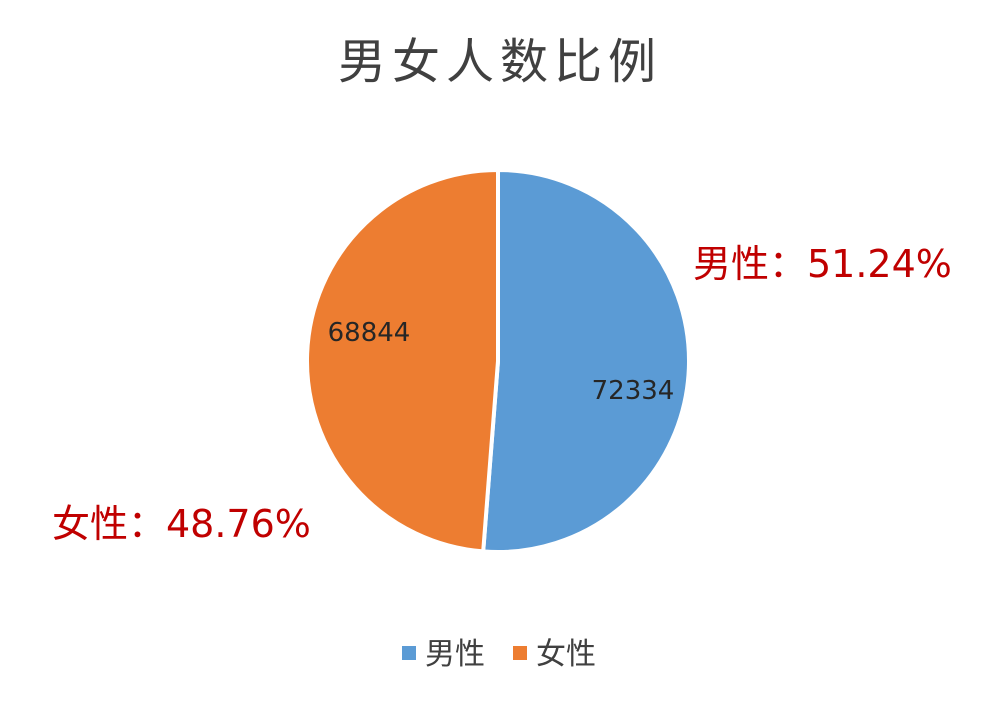  What do you see at coordinates (455, 654) in the screenshot?
I see `legend-label-male: 男性` at bounding box center [455, 654].